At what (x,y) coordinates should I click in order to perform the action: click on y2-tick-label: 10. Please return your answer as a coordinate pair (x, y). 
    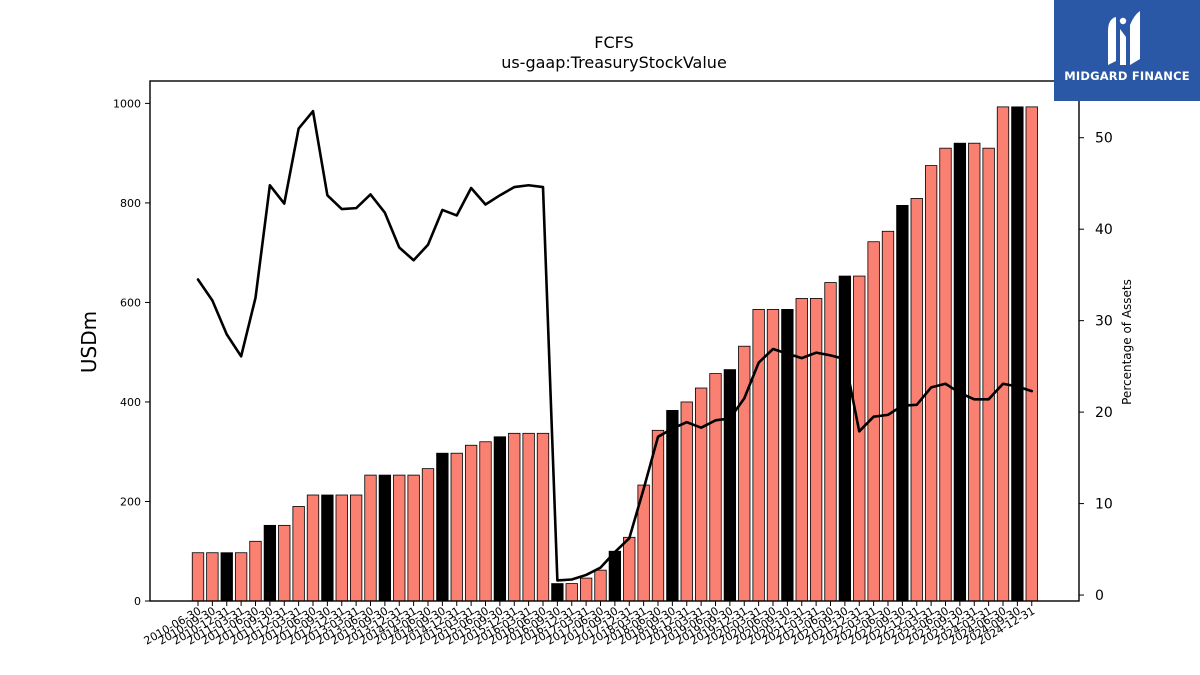
    Looking at the image, I should click on (1104, 505).